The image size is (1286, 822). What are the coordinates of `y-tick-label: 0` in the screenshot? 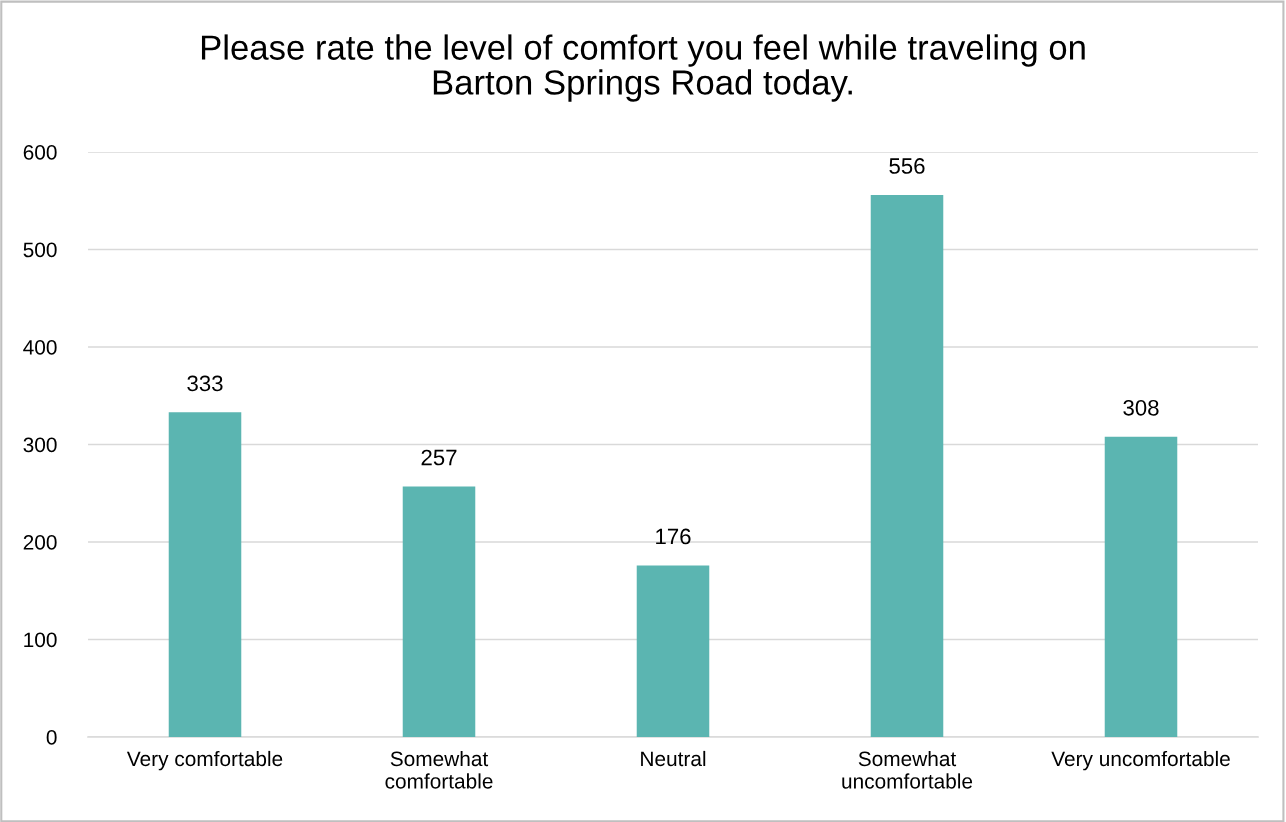 It's located at (51, 737).